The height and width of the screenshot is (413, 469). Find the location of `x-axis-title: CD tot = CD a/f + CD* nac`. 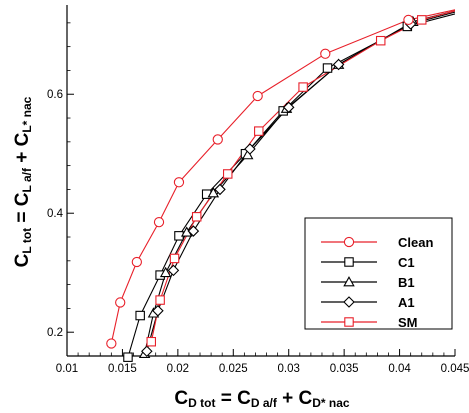

x-axis-title: CD tot = CD a/f + CD* nac is located at coordinates (262, 399).